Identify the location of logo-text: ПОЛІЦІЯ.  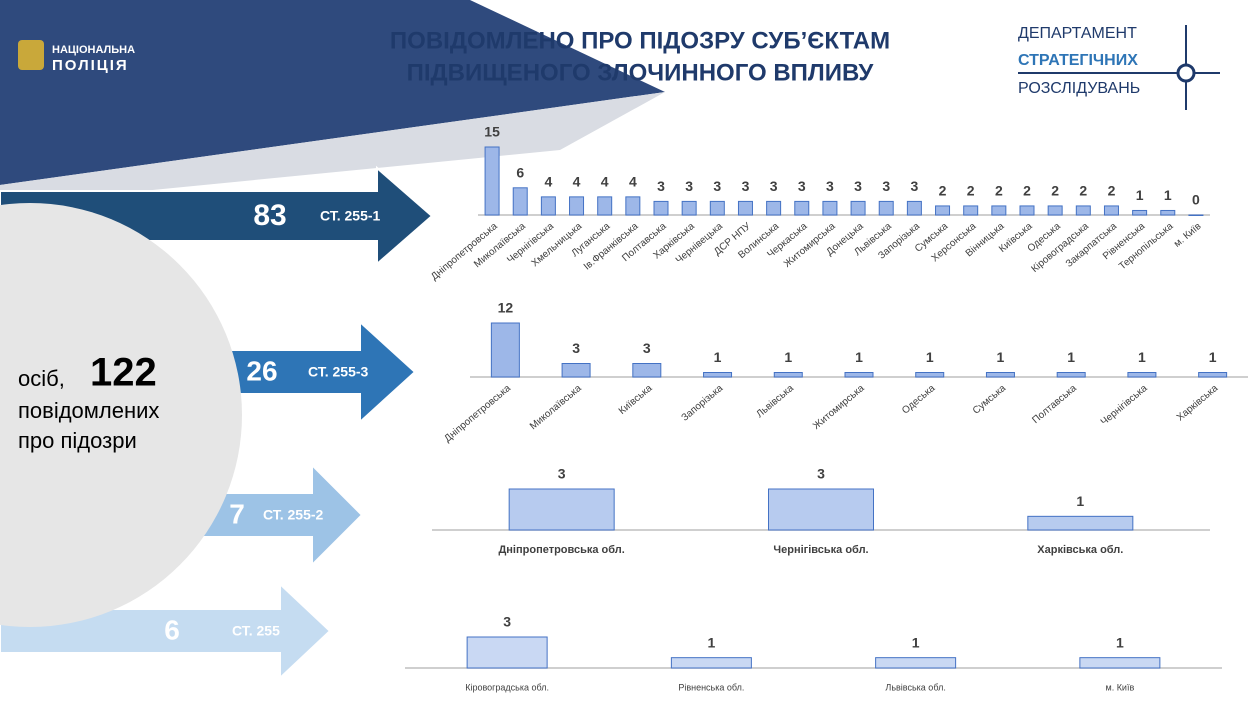
(90, 65).